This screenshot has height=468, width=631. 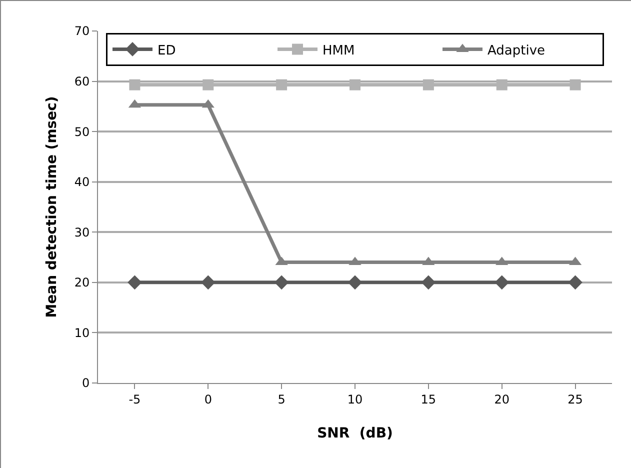 What do you see at coordinates (355, 434) in the screenshot?
I see `x-axis-title: SNR (dB)` at bounding box center [355, 434].